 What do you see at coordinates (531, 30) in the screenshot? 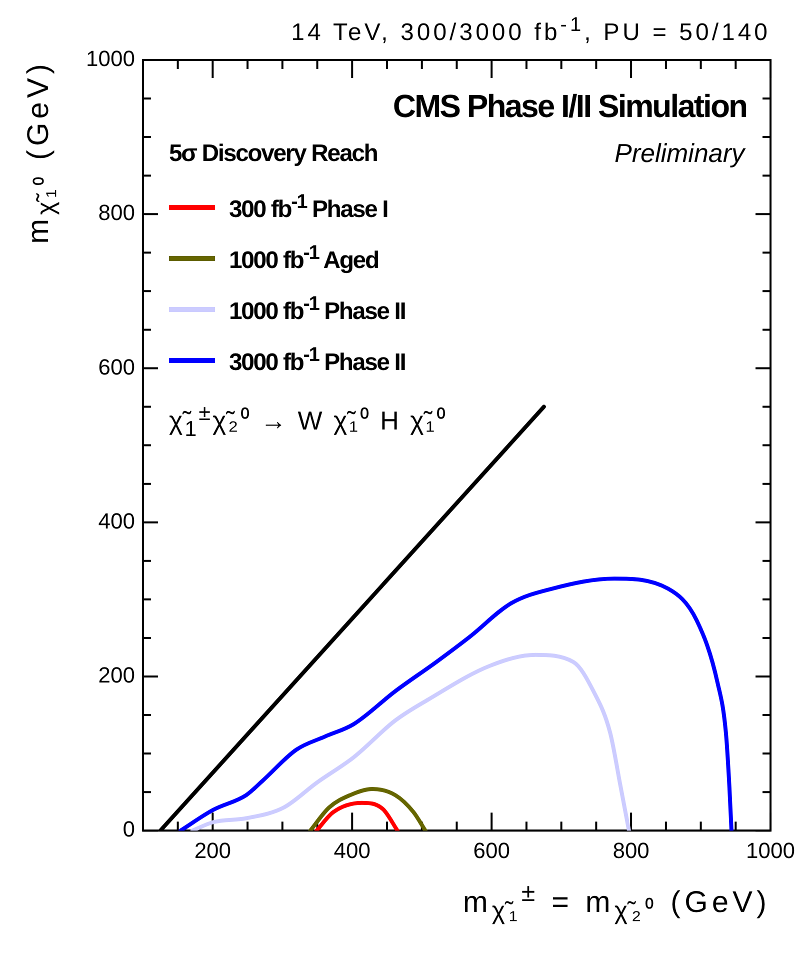
I see `text: 14 TeV, 300/3000 fb$^{-1}$, PU = 50/140` at bounding box center [531, 30].